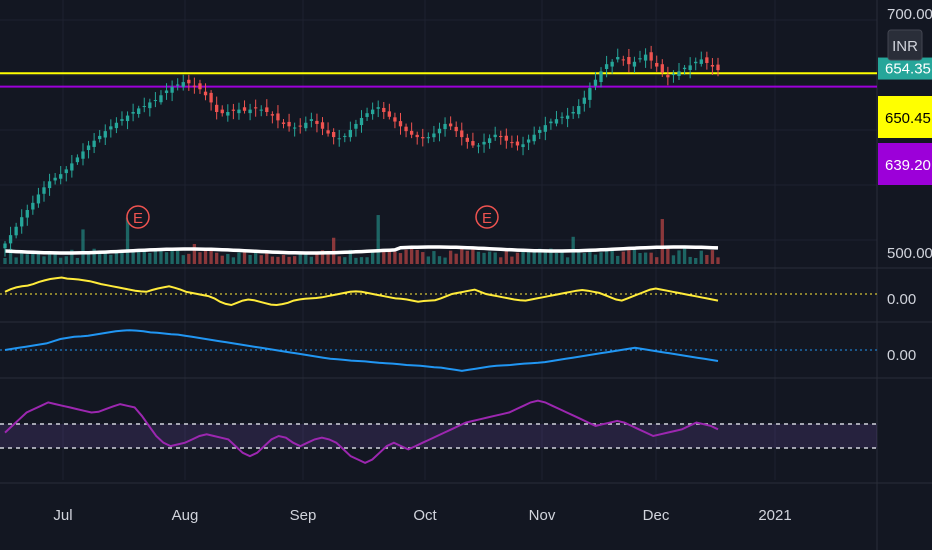 This screenshot has width=932, height=550. I want to click on purple-level-tag, so click(905, 164).